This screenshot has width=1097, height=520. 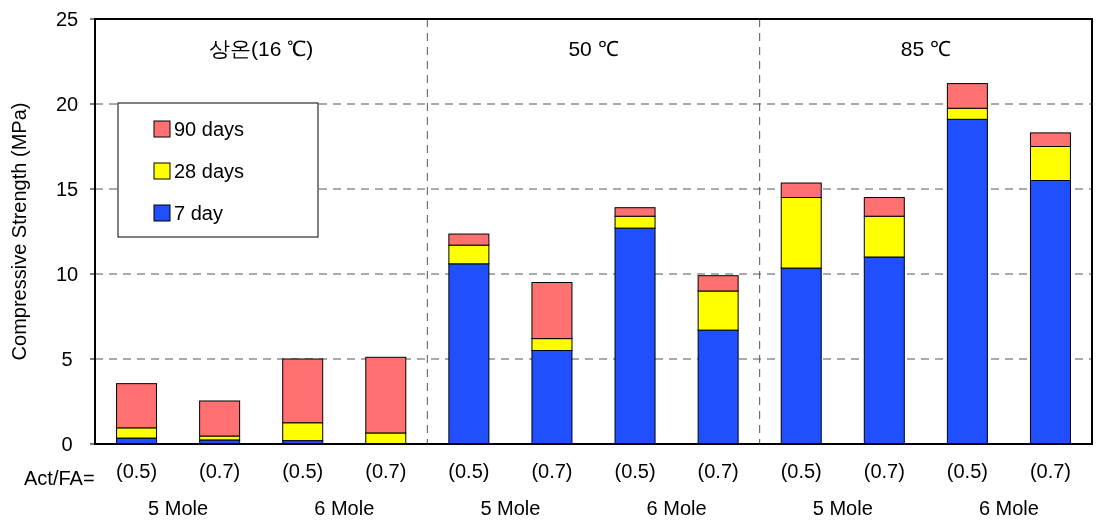 What do you see at coordinates (220, 418) in the screenshot?
I see `bar` at bounding box center [220, 418].